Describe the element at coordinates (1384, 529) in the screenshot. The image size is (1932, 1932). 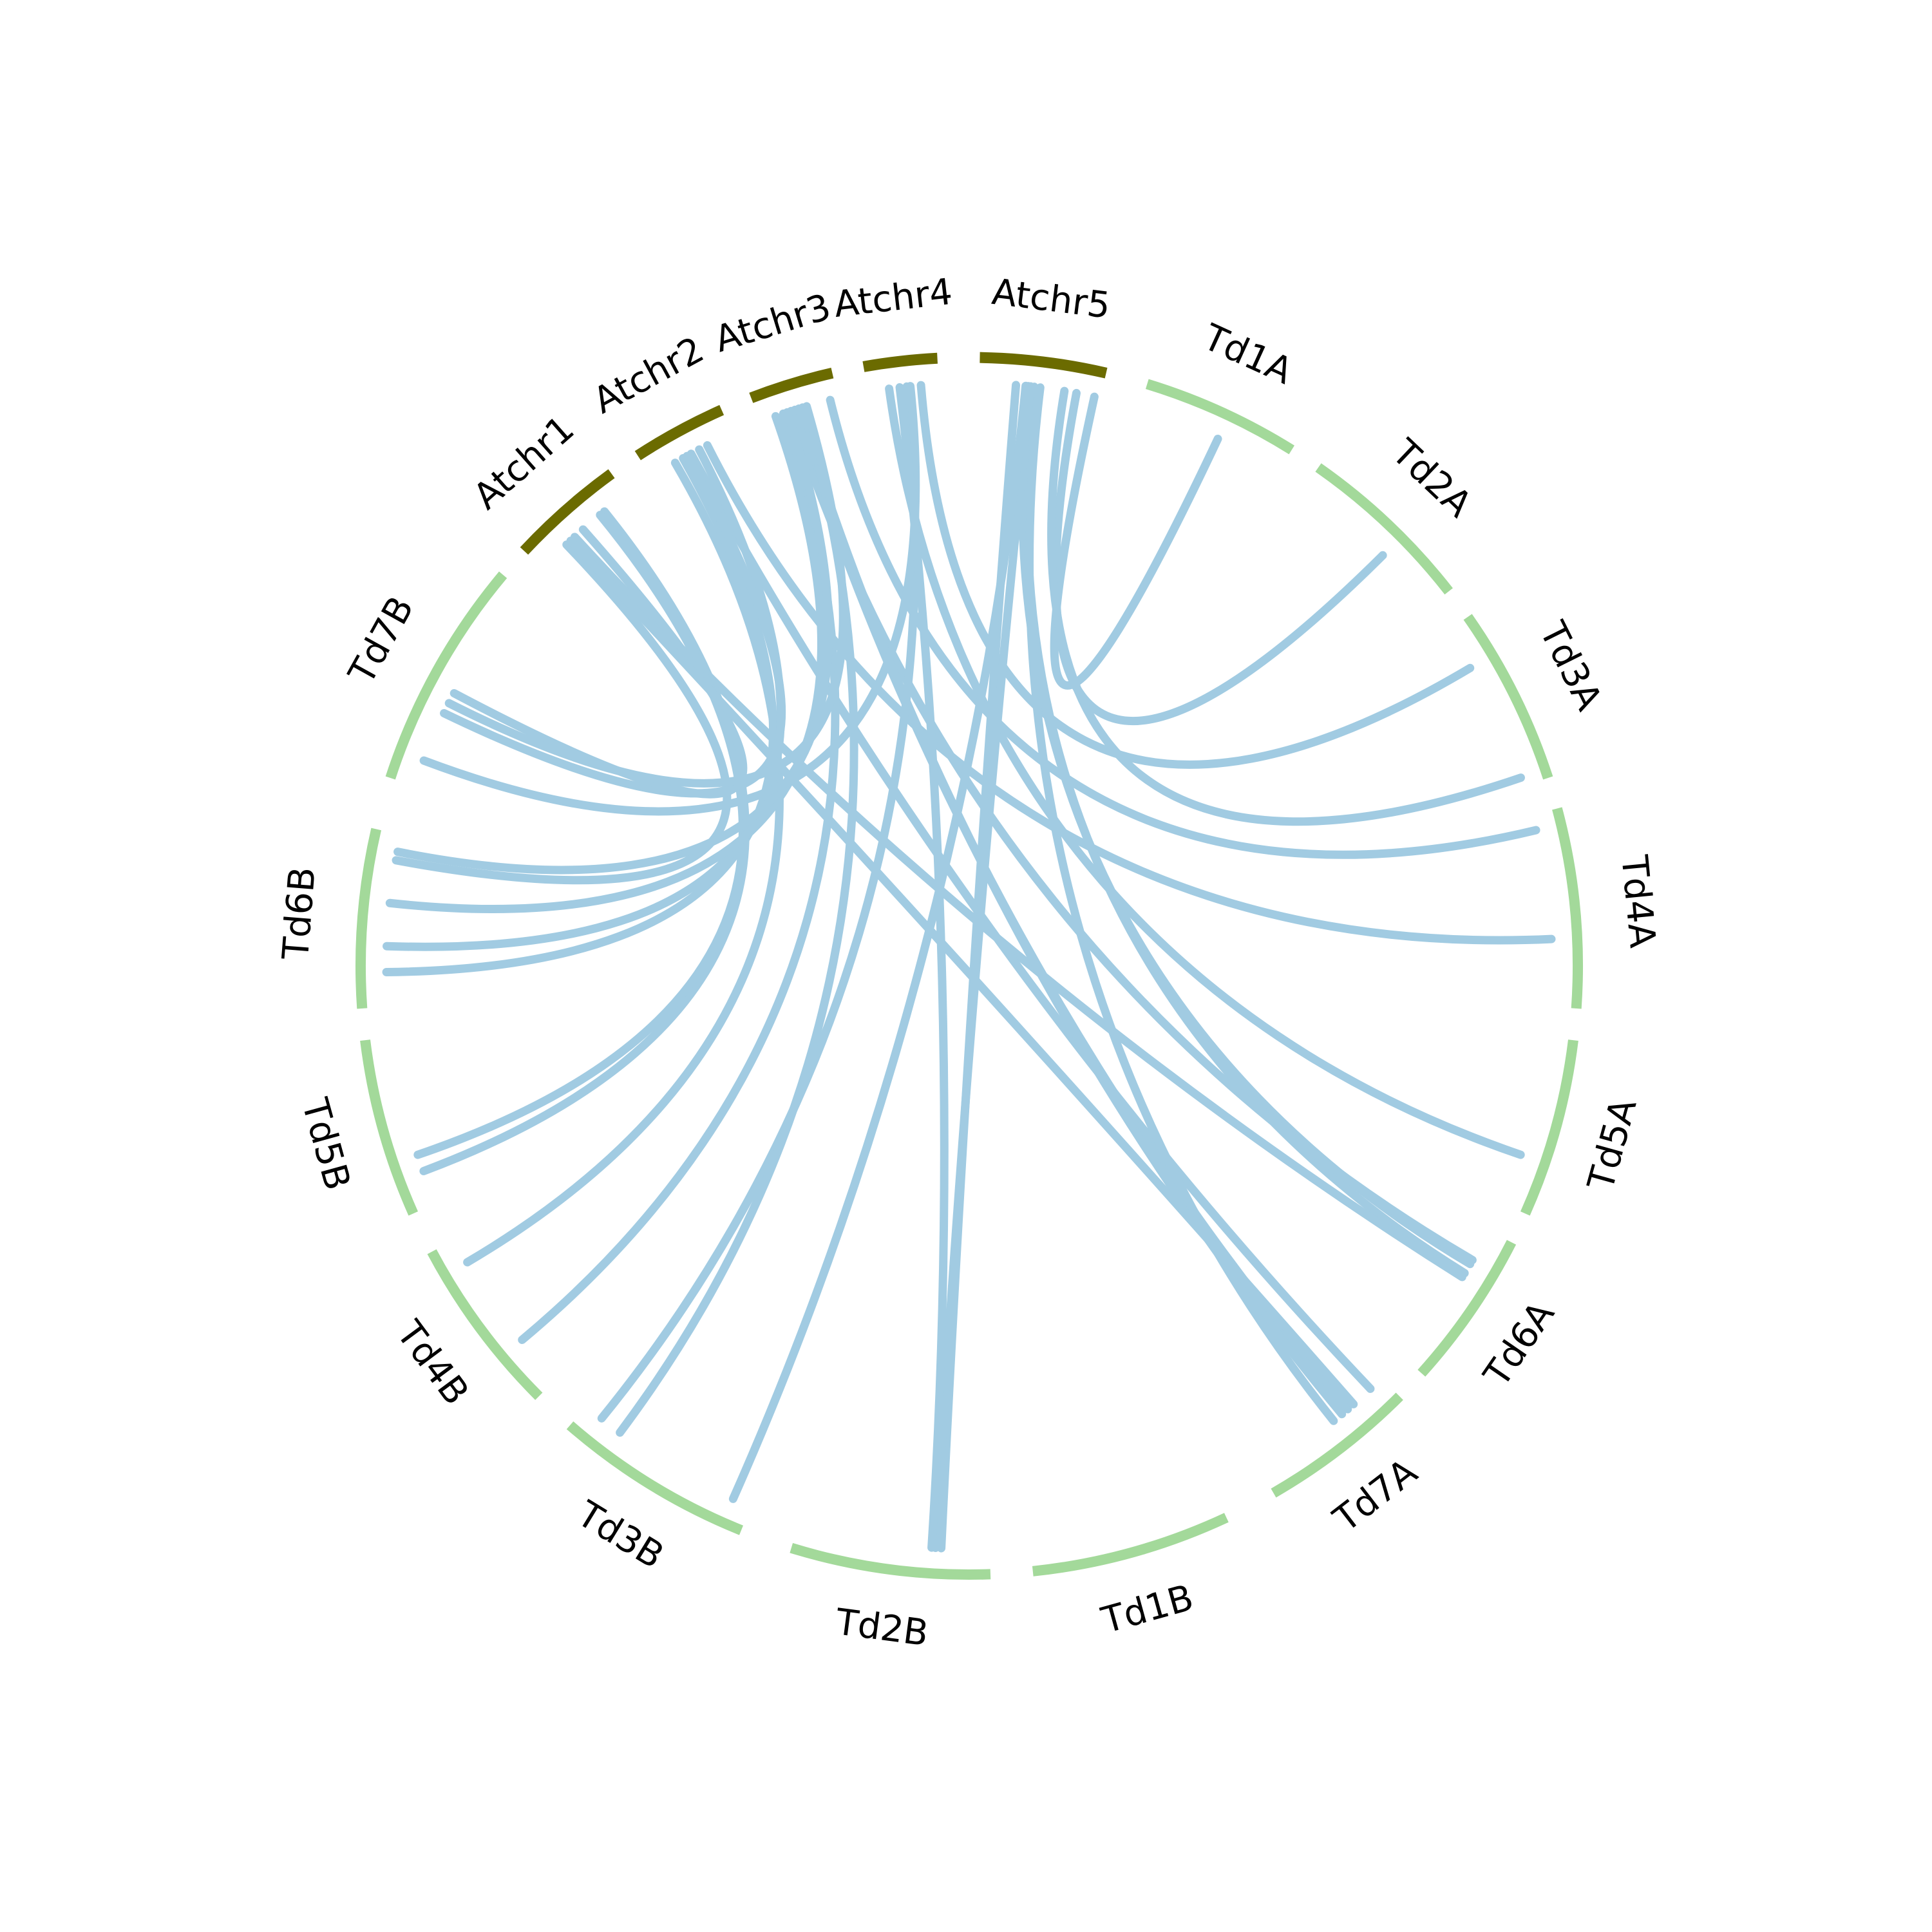
I see `segment-arc-td2a` at that location.